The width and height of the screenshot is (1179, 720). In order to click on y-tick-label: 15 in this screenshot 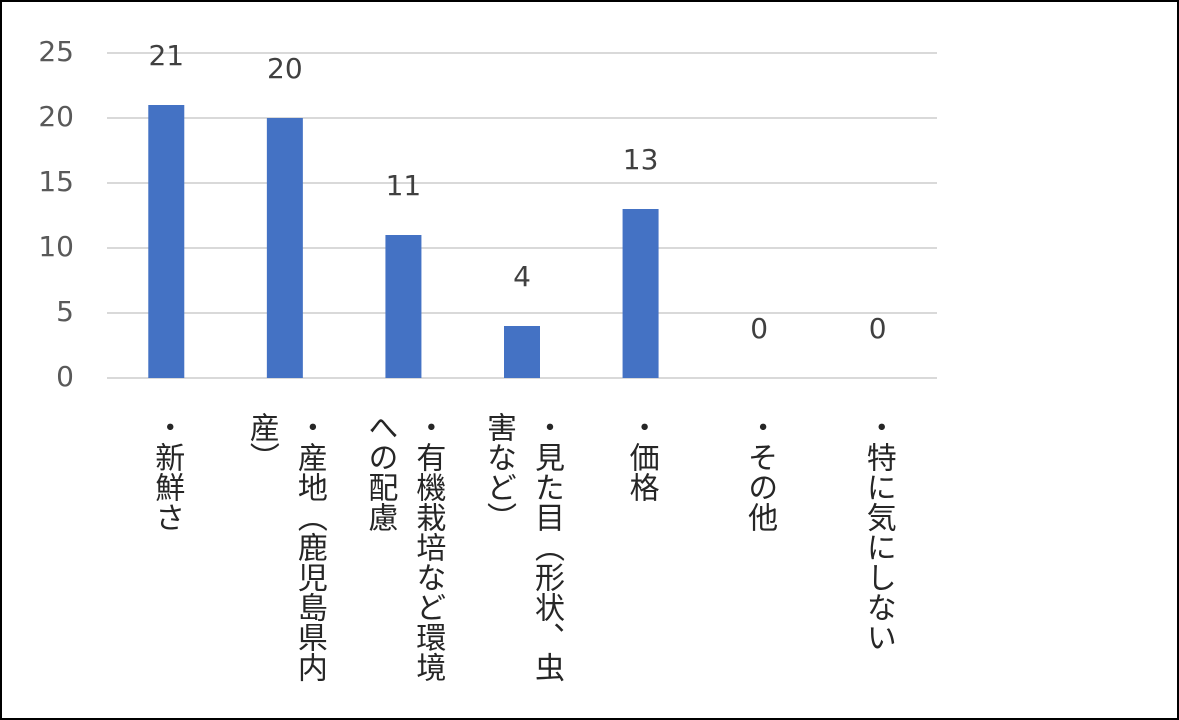, I will do `click(56, 181)`.